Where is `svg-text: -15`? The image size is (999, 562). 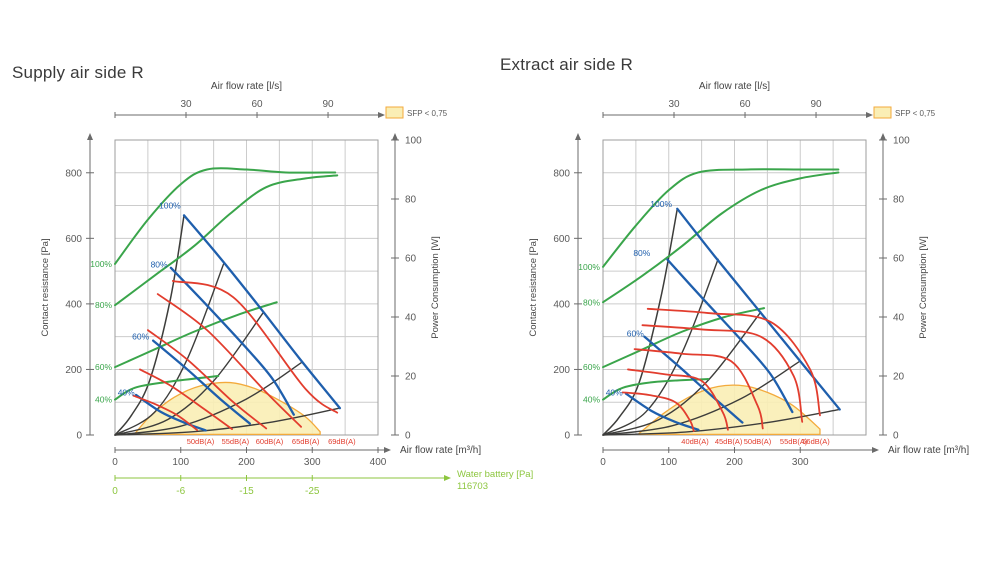 svg-text: -15 is located at coordinates (246, 491).